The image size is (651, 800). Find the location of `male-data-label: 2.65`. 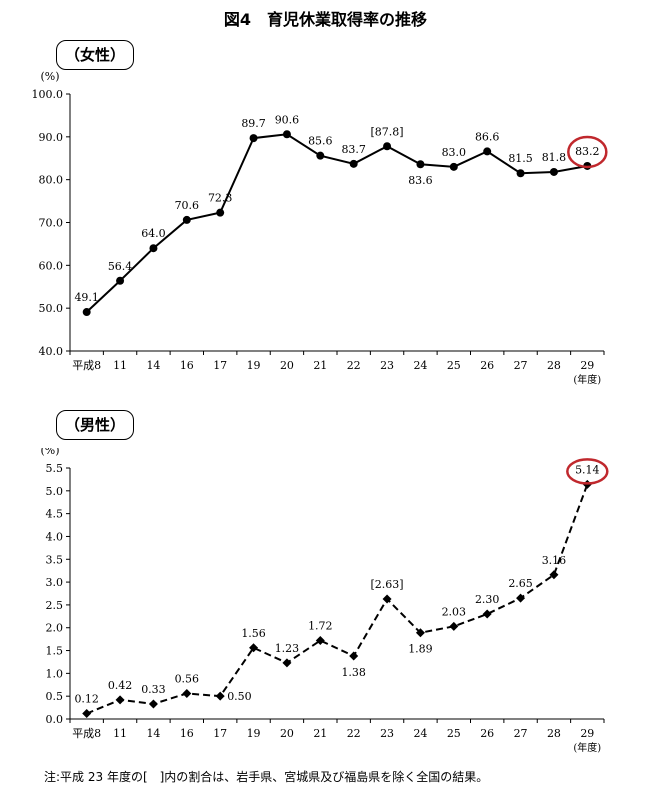

male-data-label: 2.65 is located at coordinates (520, 583).